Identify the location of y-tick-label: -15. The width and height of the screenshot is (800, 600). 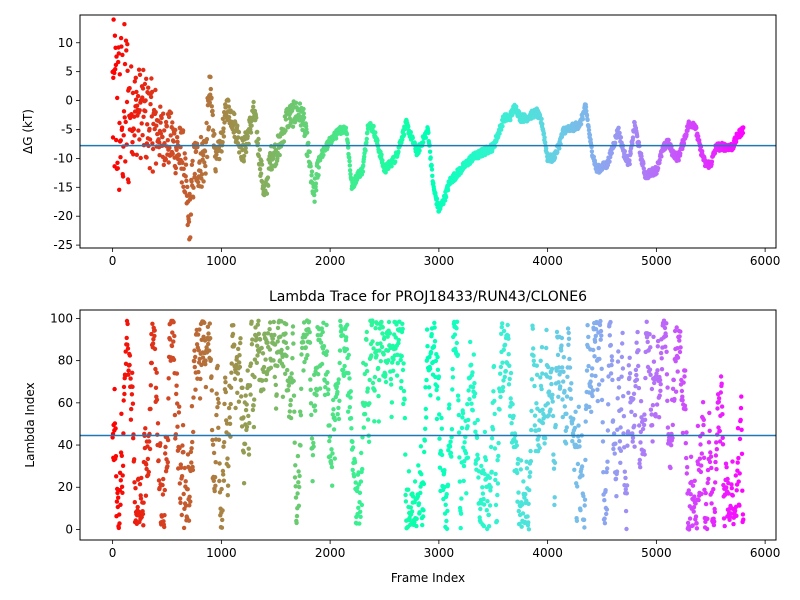
(63, 187).